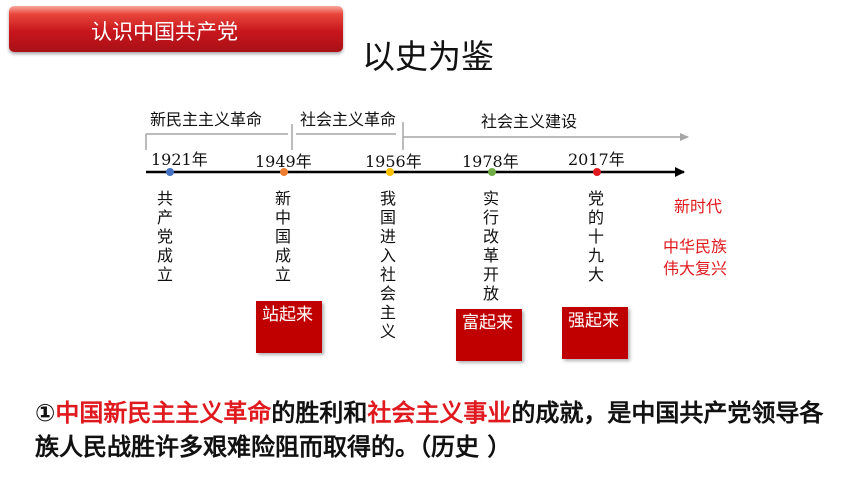 The height and width of the screenshot is (484, 860). Describe the element at coordinates (164, 32) in the screenshot. I see `banner-text: 认识中国共产党` at that location.